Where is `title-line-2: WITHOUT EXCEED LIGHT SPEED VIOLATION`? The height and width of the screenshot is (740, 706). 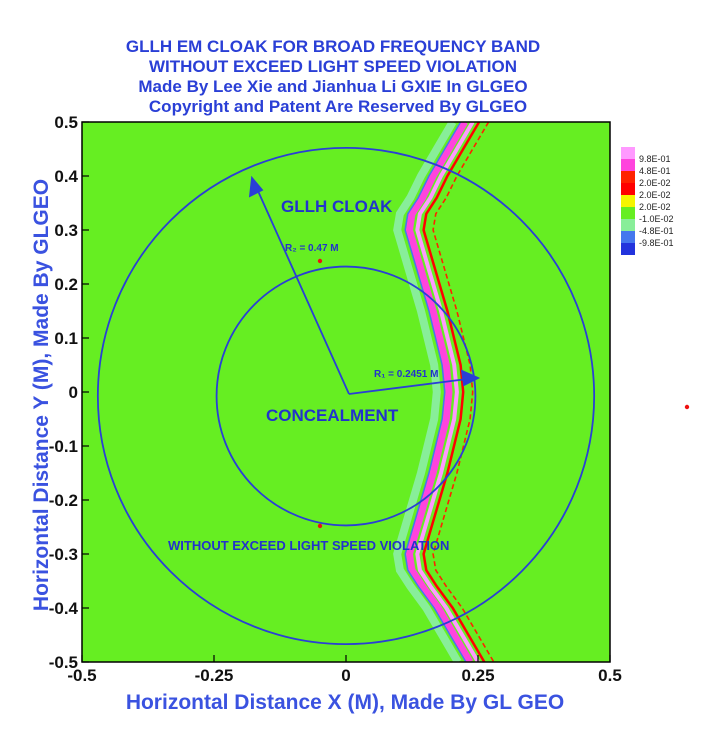
title-line-2: WITHOUT EXCEED LIGHT SPEED VIOLATION is located at coordinates (333, 66).